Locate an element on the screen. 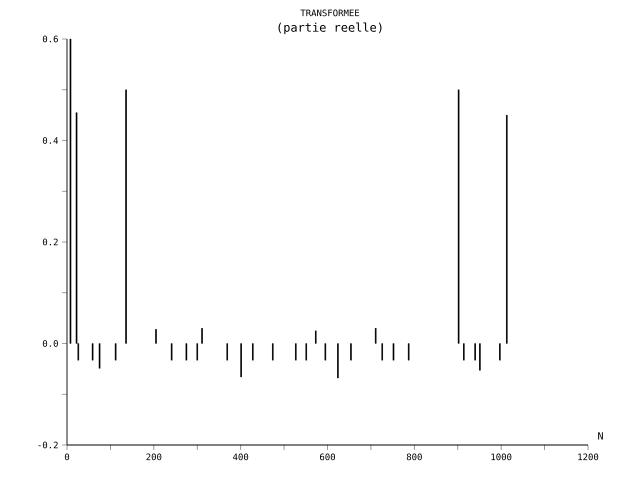 The image size is (631, 482). x-tick-label: 1000 is located at coordinates (501, 457).